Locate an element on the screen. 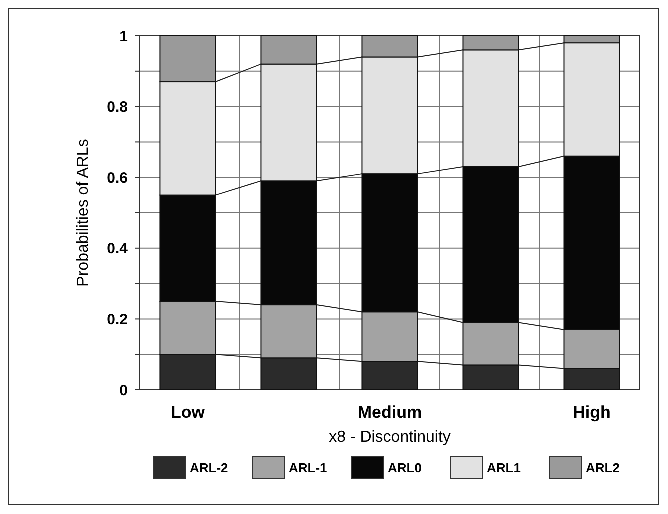 This screenshot has width=668, height=514. legend-label: ARL2 is located at coordinates (603, 468).